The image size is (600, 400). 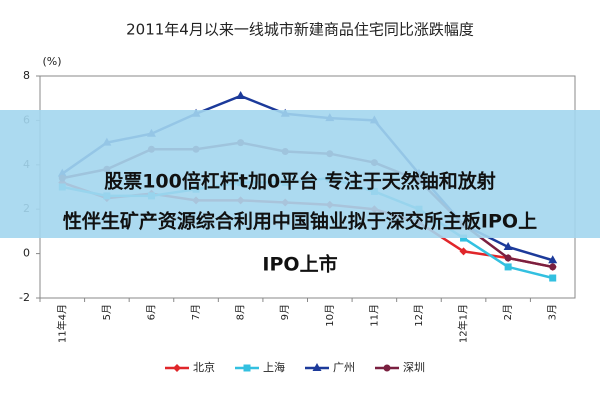 I want to click on x-tick-label: 12年1月, so click(x=463, y=323).